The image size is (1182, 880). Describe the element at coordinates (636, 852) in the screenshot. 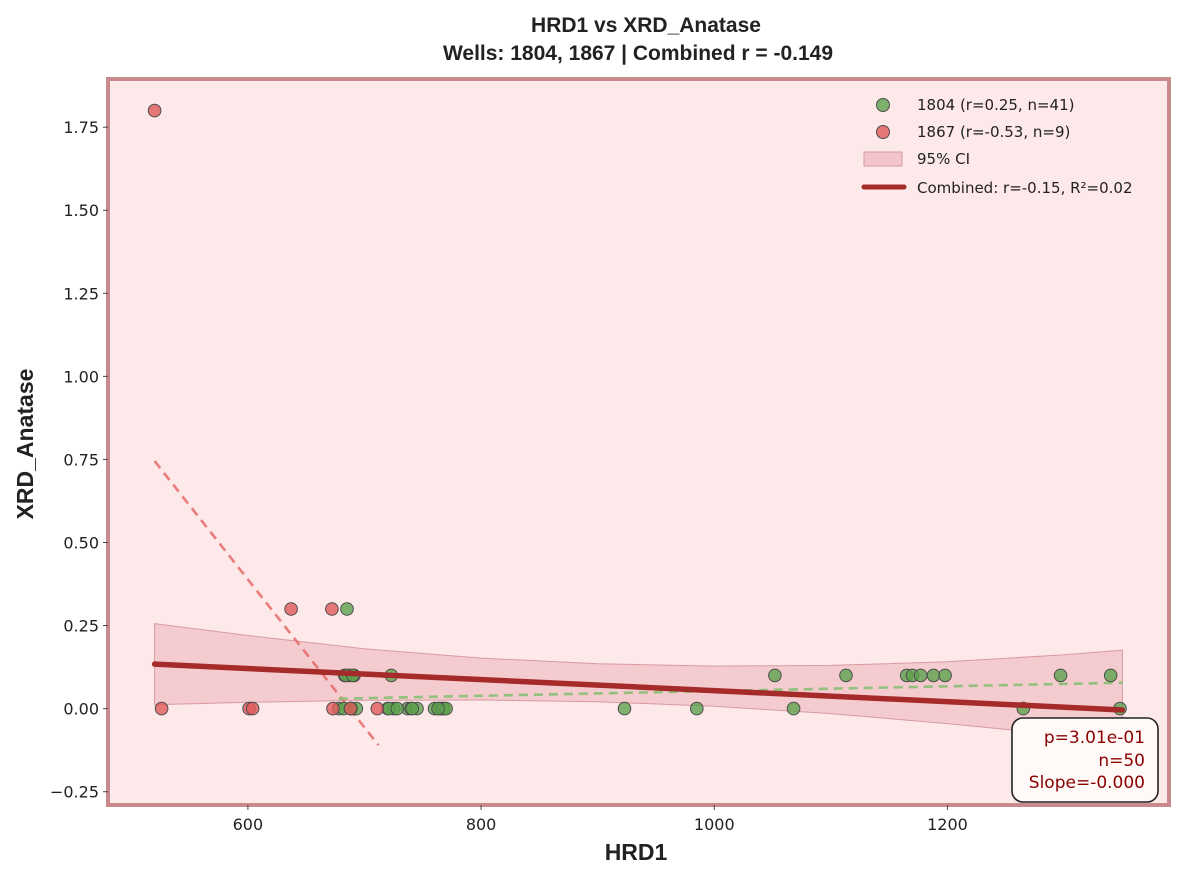

I see `x-axis-label: HRD1` at that location.